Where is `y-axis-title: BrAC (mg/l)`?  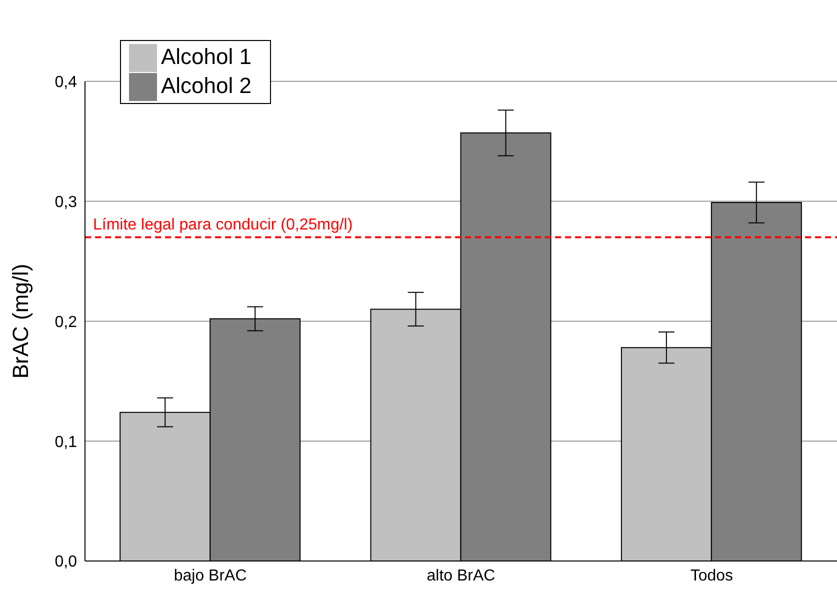 y-axis-title: BrAC (mg/l) is located at coordinates (20, 321).